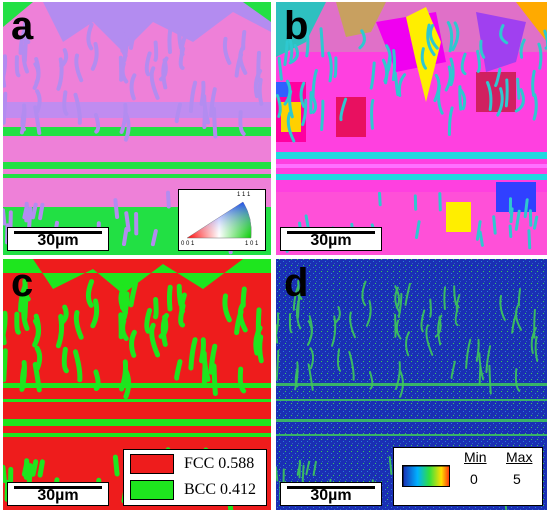 The width and height of the screenshot is (550, 513). What do you see at coordinates (58, 239) in the screenshot?
I see `panel-a-scale-bar: 30µm` at bounding box center [58, 239].